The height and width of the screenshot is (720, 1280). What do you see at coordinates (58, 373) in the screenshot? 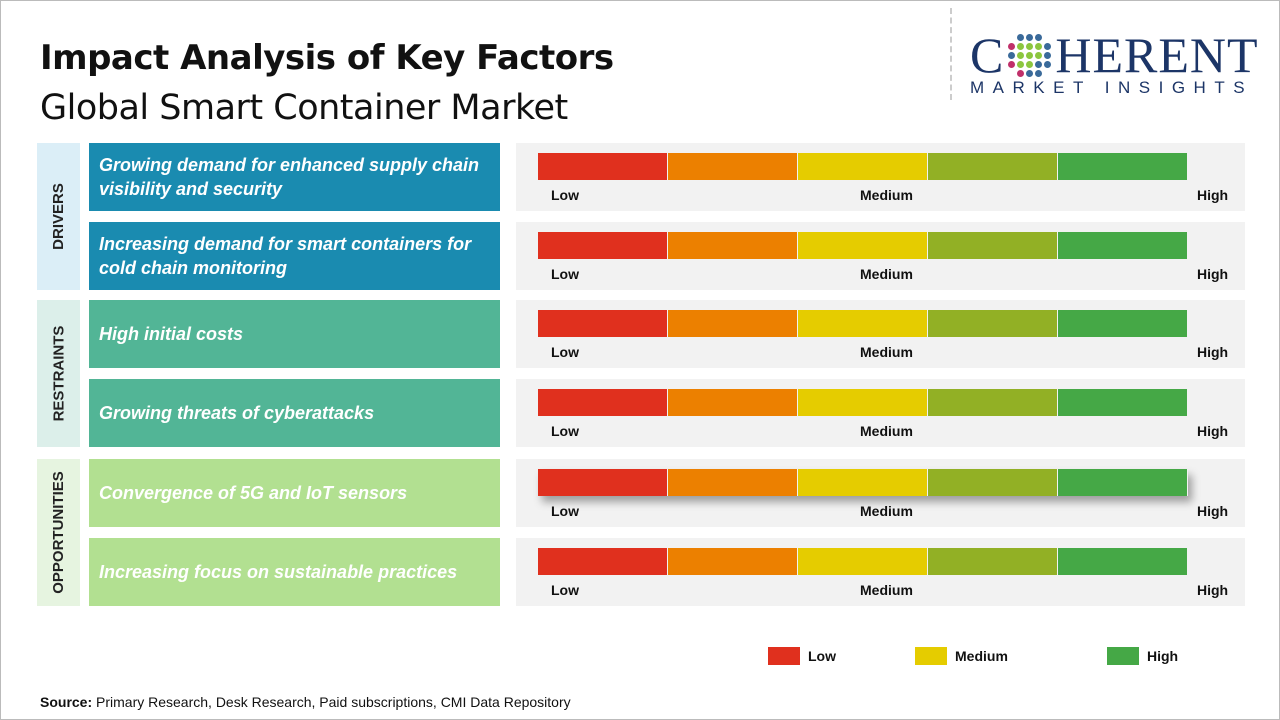
I see `category-restraints: RESTRAINTS` at bounding box center [58, 373].